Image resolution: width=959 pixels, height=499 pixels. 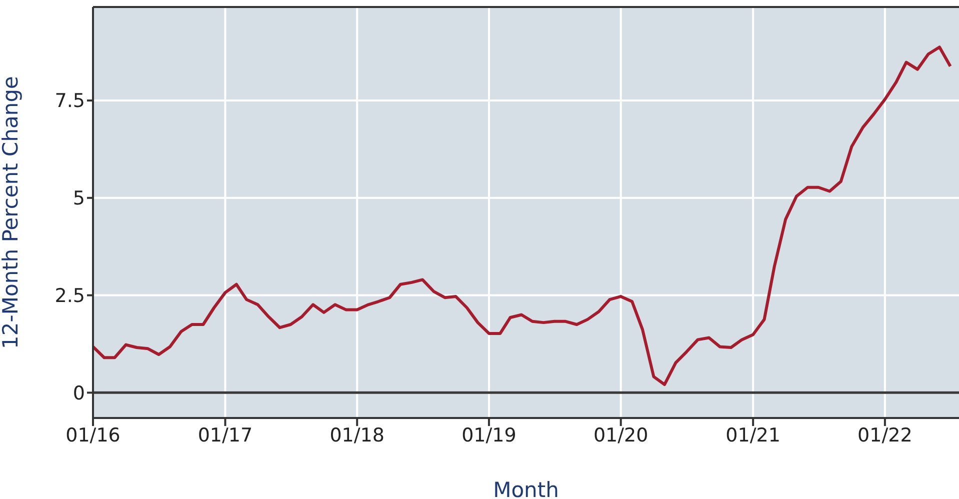 What do you see at coordinates (93, 435) in the screenshot?
I see `x-tick-label: 01/16` at bounding box center [93, 435].